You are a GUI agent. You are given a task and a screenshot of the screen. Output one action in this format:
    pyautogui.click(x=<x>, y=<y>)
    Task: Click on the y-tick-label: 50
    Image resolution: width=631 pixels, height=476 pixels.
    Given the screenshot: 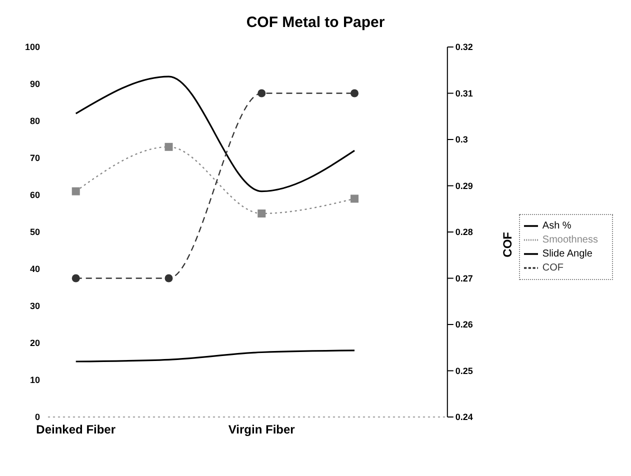 What is the action you would take?
    pyautogui.click(x=35, y=232)
    